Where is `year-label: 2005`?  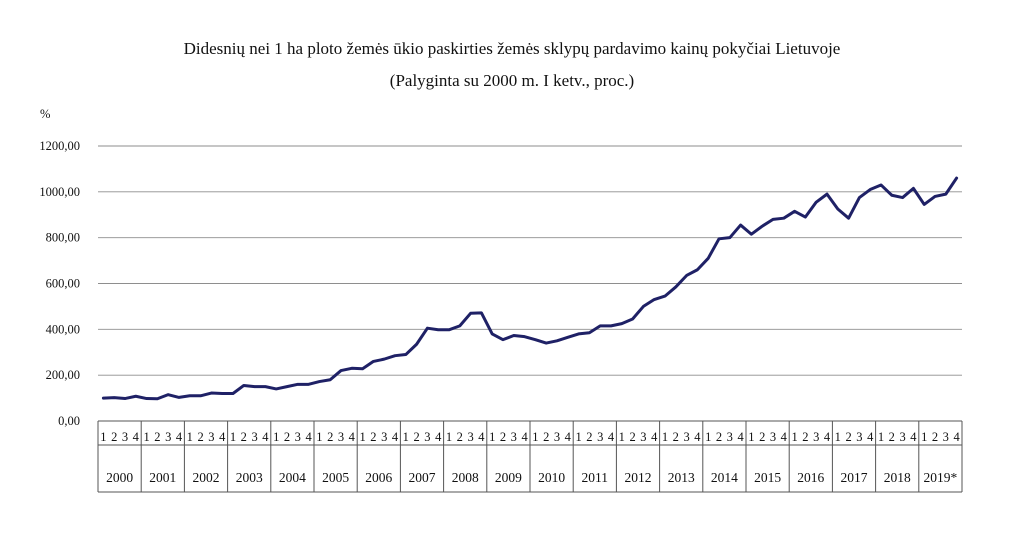 year-label: 2005 is located at coordinates (335, 477).